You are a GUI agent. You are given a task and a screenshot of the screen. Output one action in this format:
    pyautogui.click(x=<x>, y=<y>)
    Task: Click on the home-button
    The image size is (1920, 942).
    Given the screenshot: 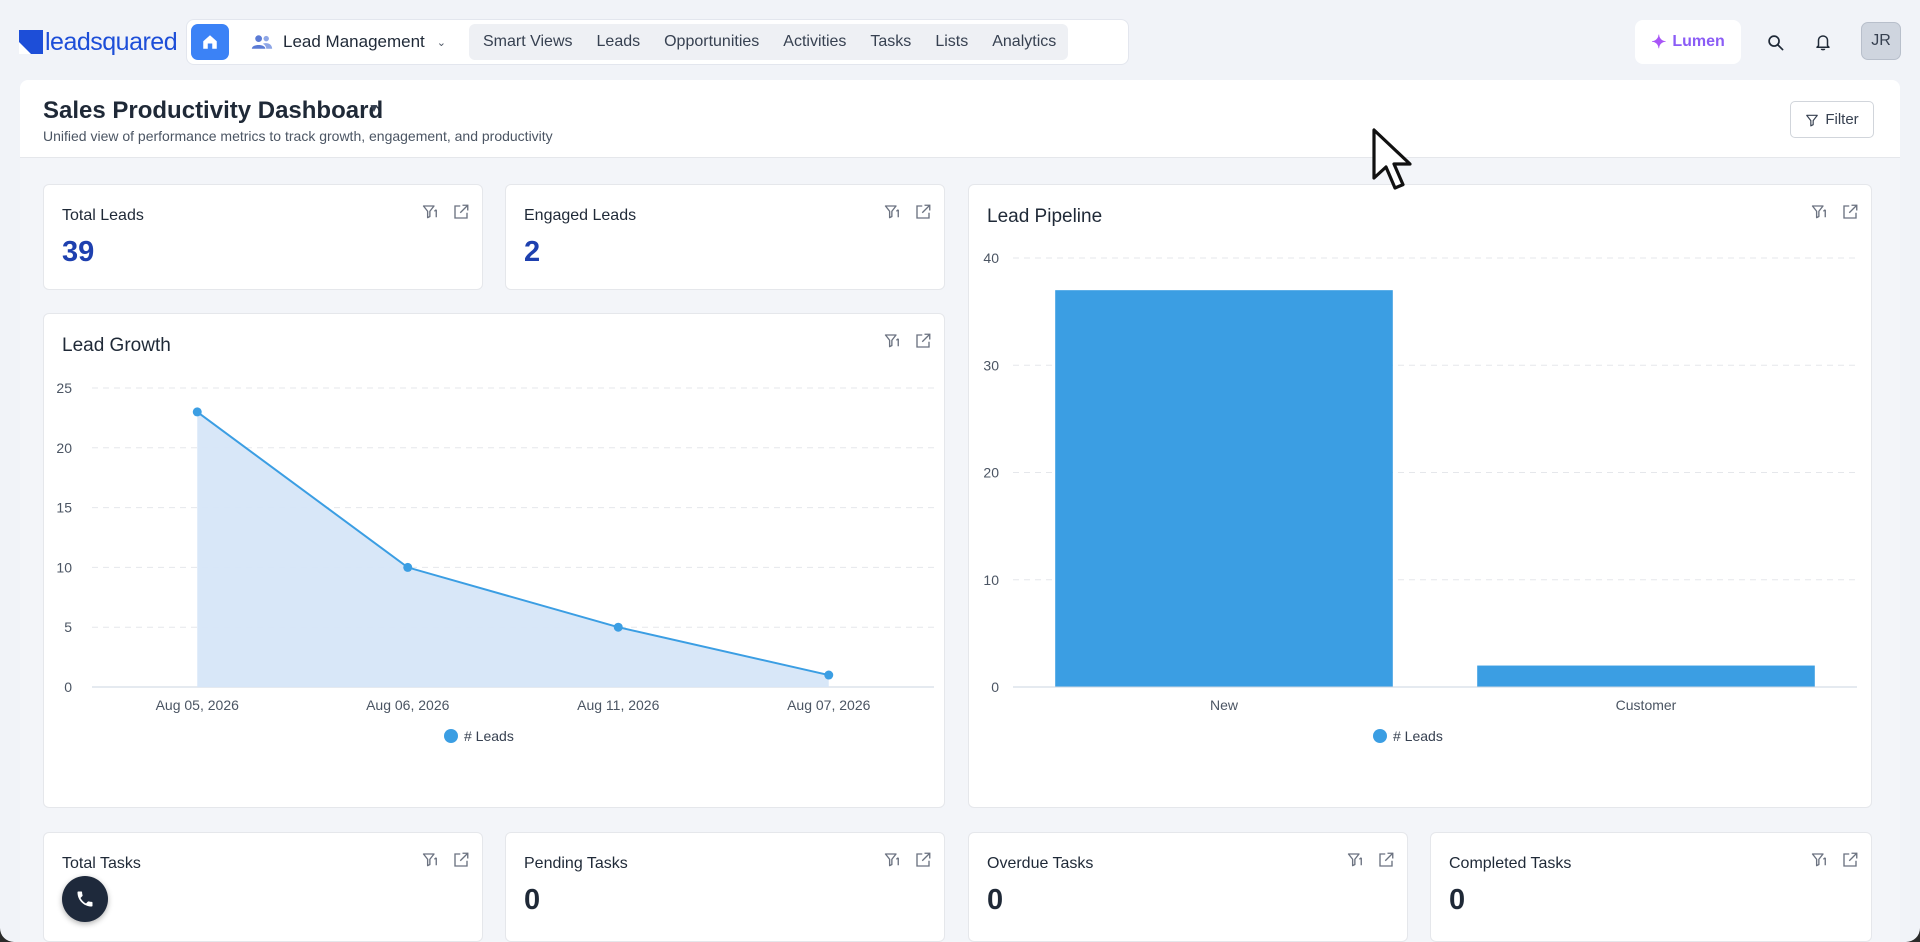 What is the action you would take?
    pyautogui.click(x=210, y=42)
    